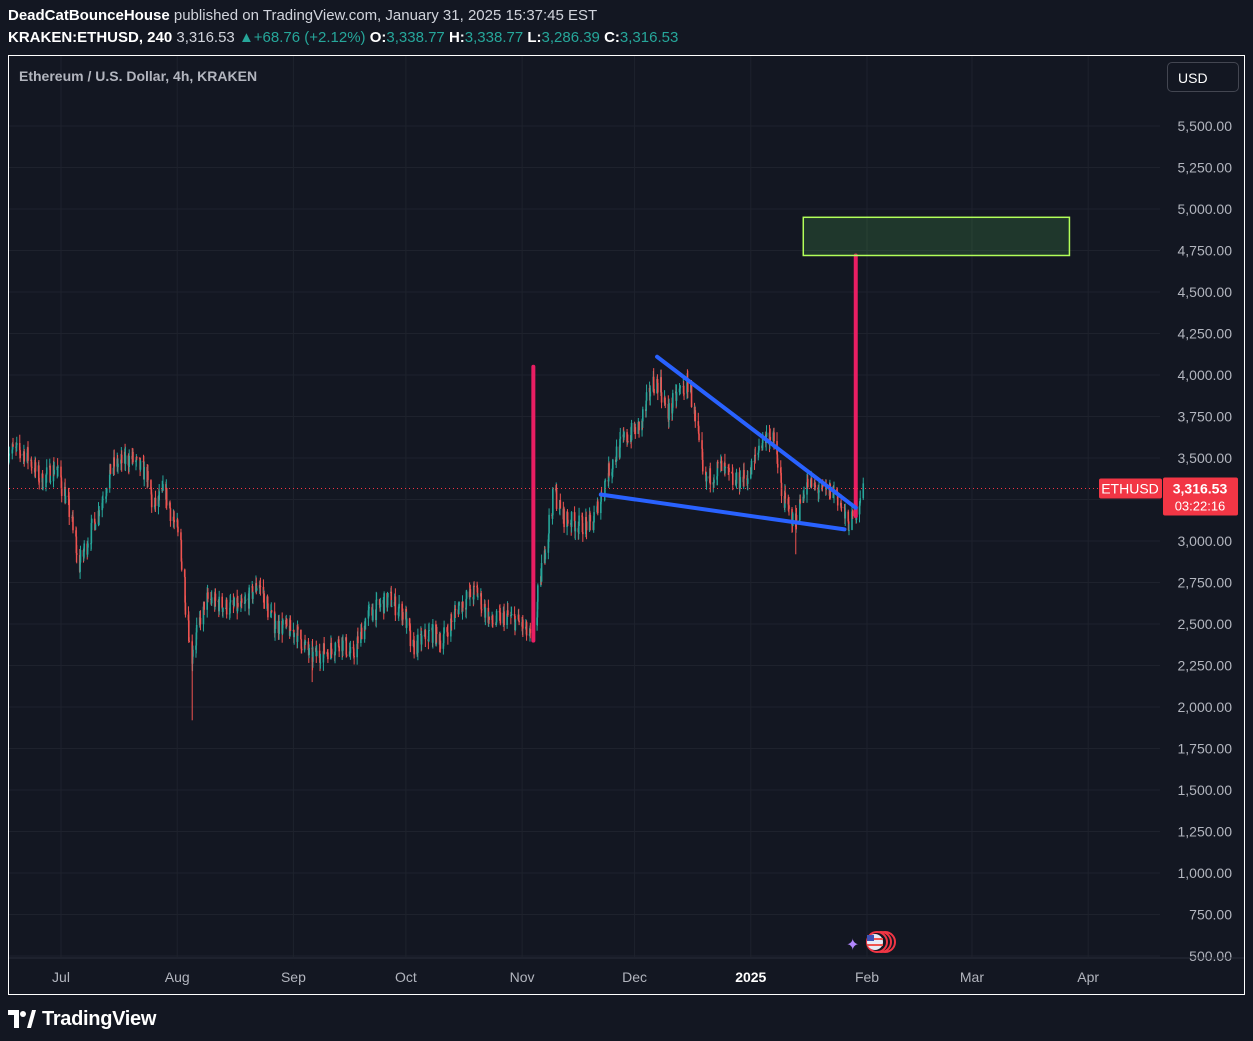 This screenshot has height=1041, width=1253. Describe the element at coordinates (406, 977) in the screenshot. I see `x-tick-label: Oct` at that location.